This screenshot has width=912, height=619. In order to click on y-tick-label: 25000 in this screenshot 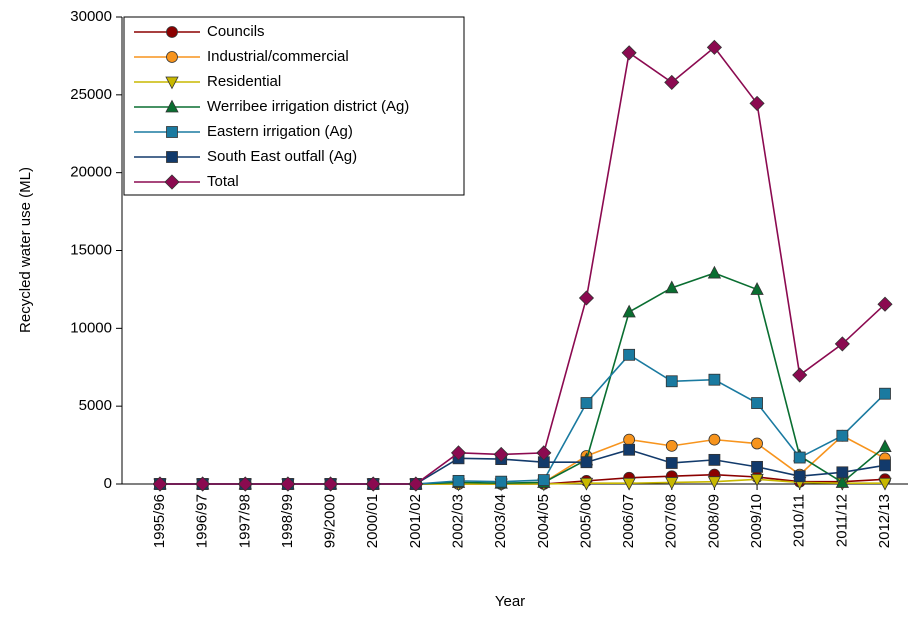, I will do `click(91, 94)`.